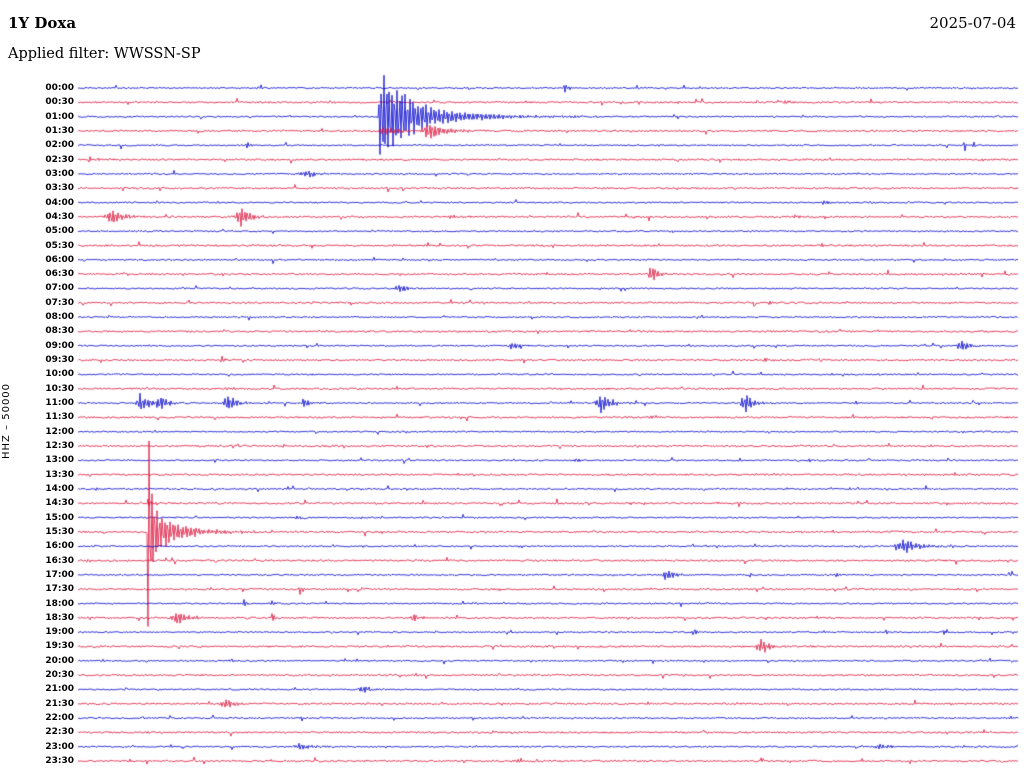 The height and width of the screenshot is (780, 1024). I want to click on time-label: 02:00, so click(59, 145).